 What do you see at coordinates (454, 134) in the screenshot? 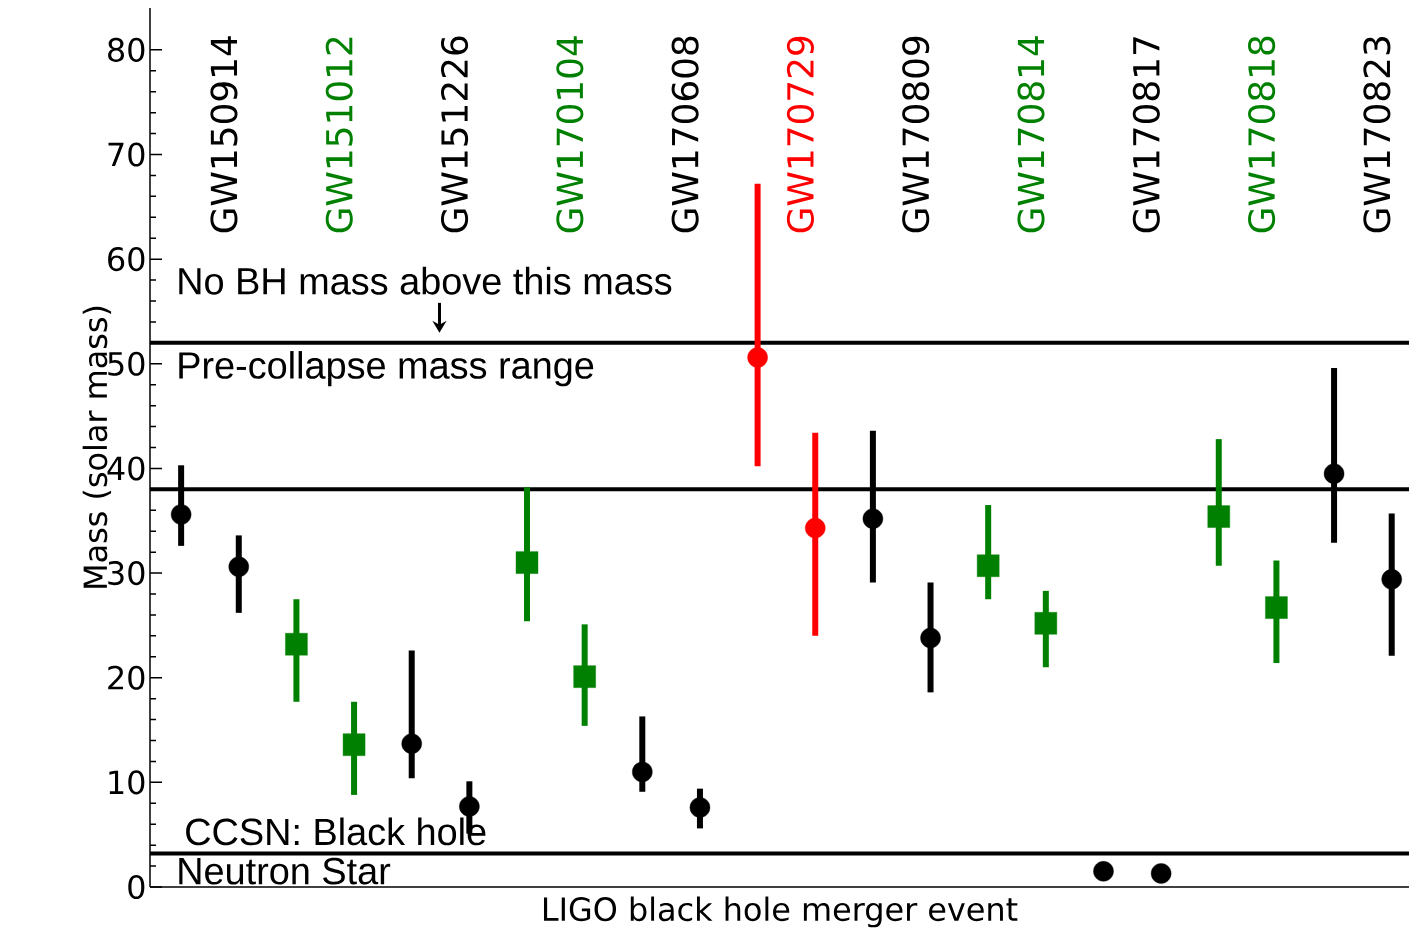
I see `x-tick-label: GW151226` at bounding box center [454, 134].